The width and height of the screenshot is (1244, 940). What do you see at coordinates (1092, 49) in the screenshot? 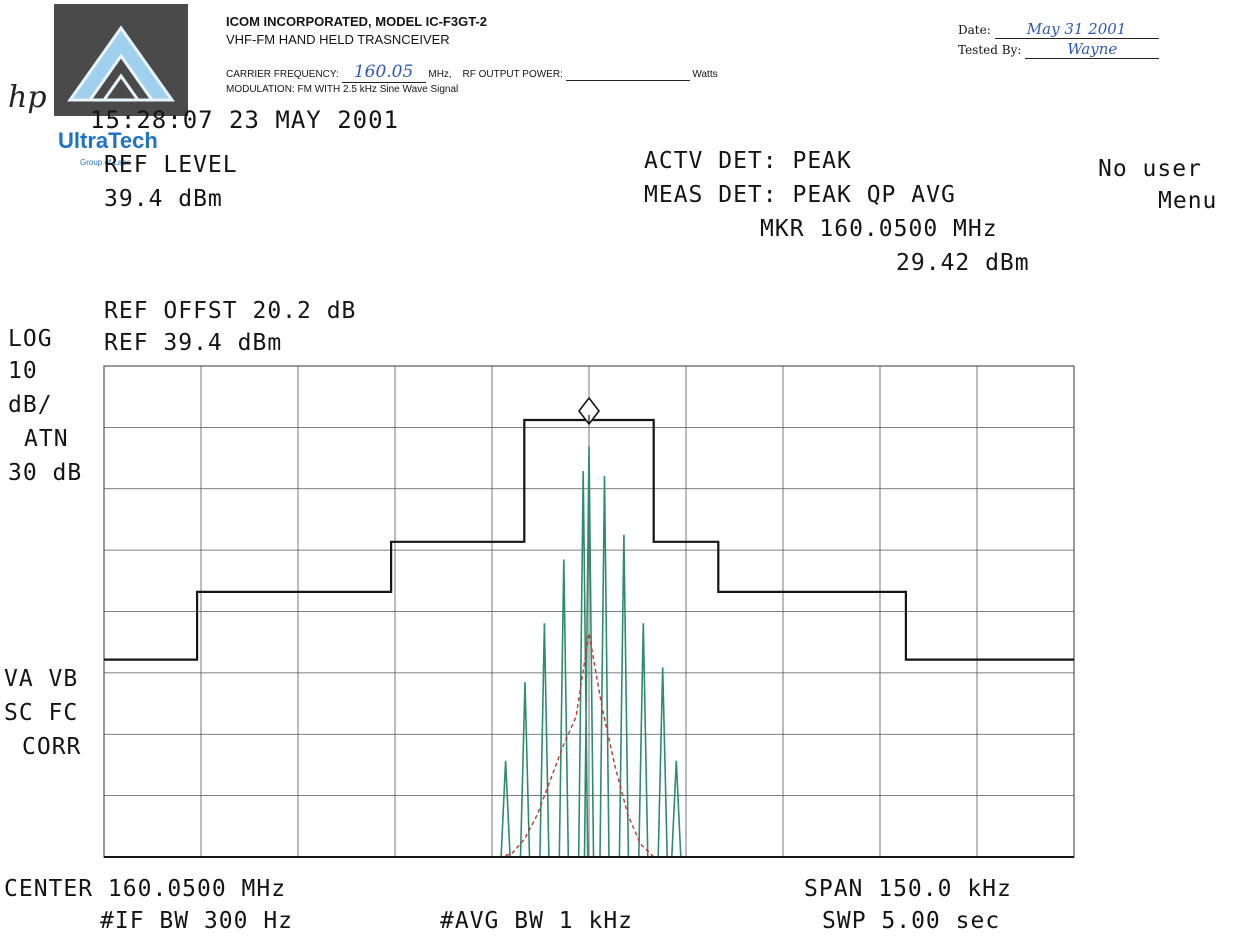
I see `tested-by-value: Wayne` at bounding box center [1092, 49].